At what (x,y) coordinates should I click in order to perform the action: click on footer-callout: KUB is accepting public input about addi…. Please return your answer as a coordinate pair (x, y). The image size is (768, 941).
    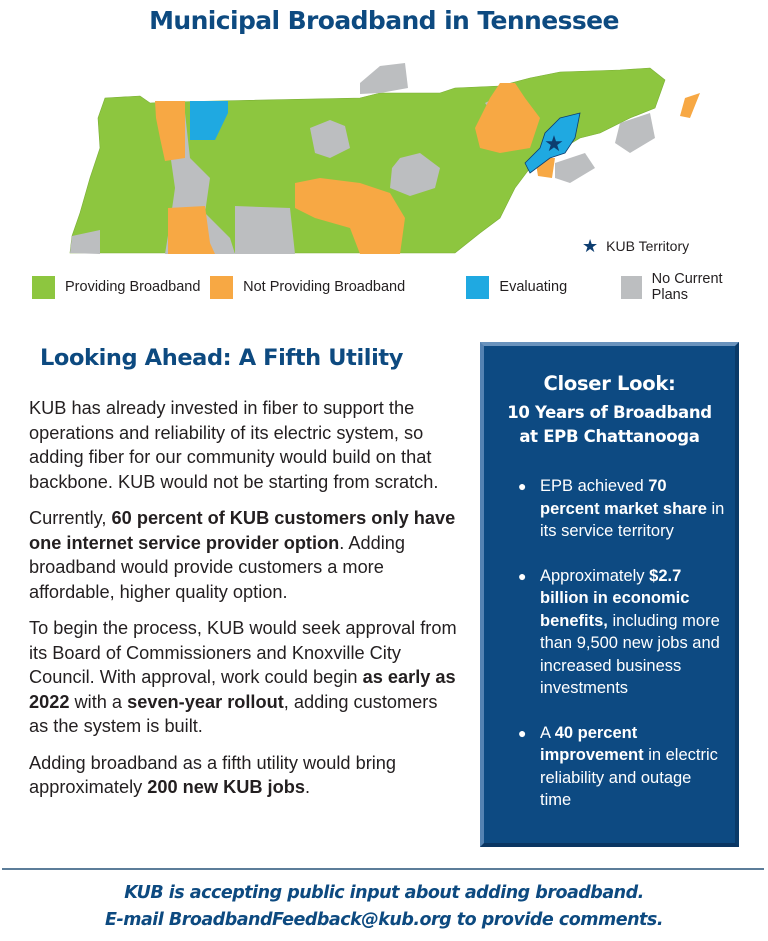
    Looking at the image, I should click on (384, 907).